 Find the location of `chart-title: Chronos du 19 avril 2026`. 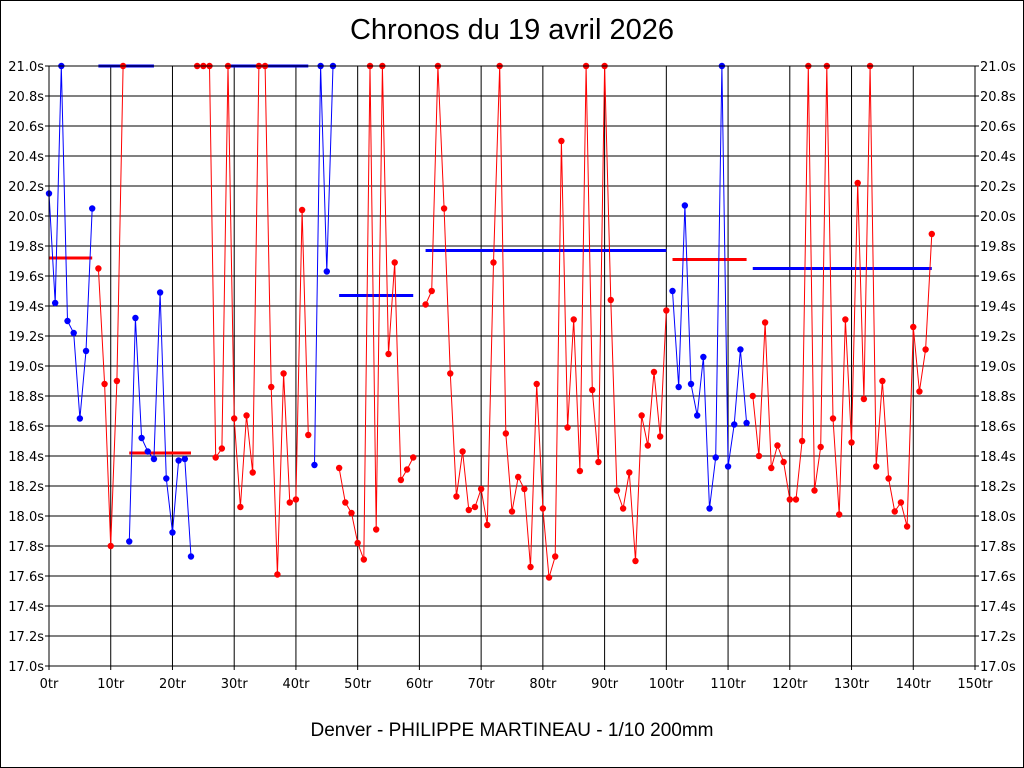

chart-title: Chronos du 19 avril 2026 is located at coordinates (512, 30).